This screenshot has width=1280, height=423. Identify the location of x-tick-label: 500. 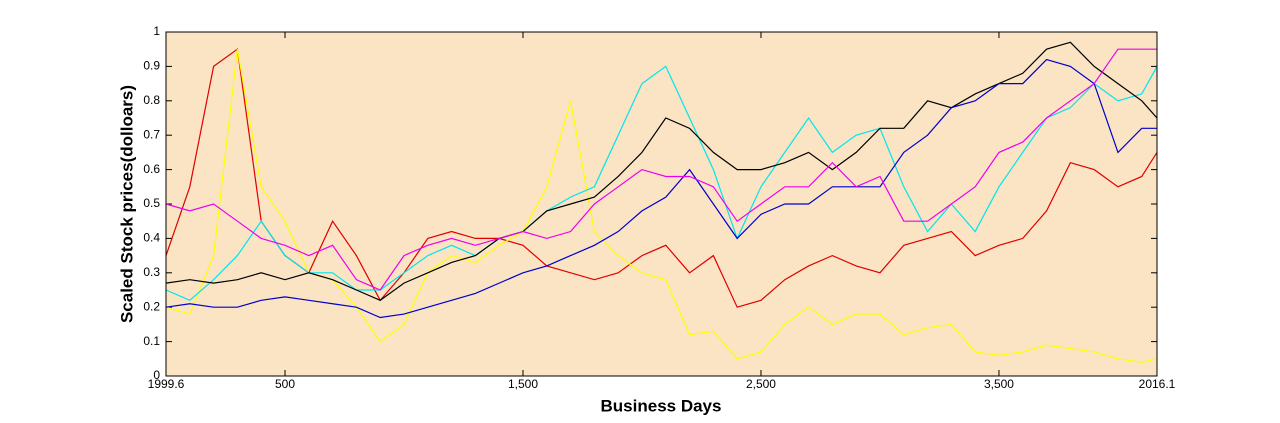
(285, 384).